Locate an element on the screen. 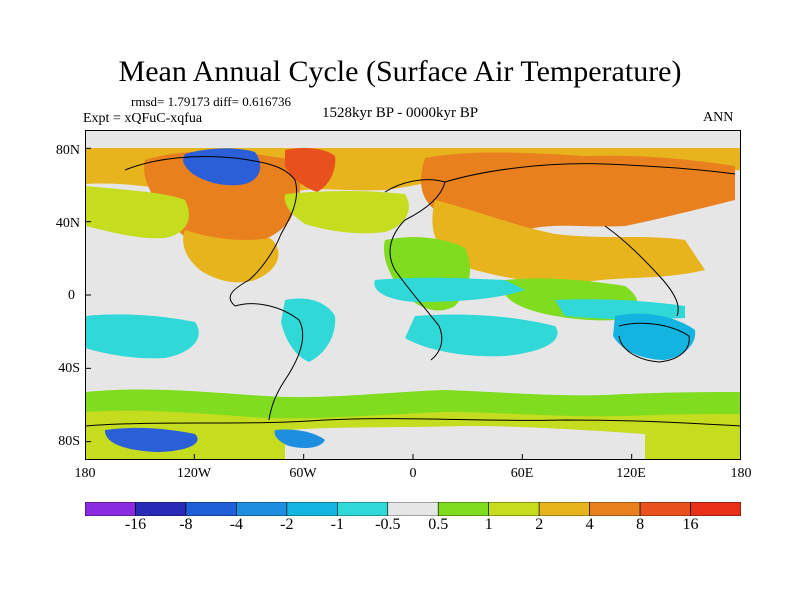 The image size is (800, 600). x-tick-180w: 180 is located at coordinates (85, 473).